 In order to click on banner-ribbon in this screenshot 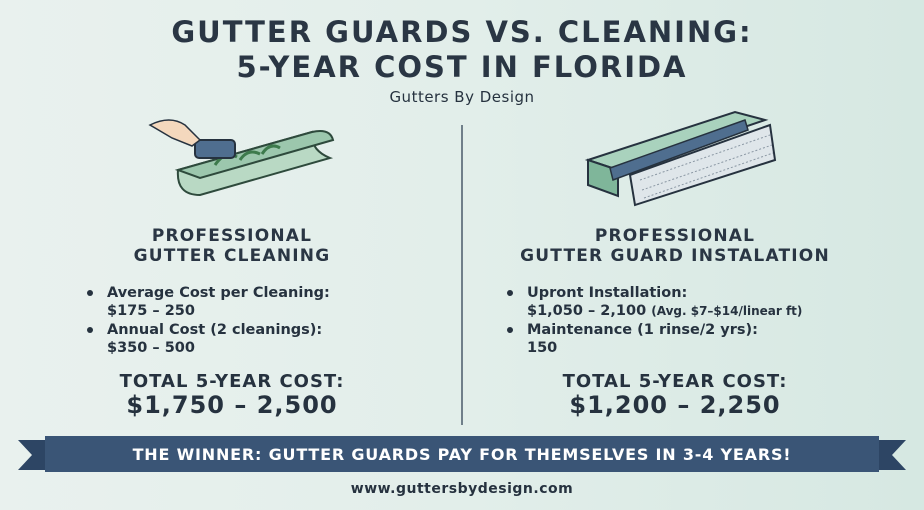, I will do `click(462, 454)`.